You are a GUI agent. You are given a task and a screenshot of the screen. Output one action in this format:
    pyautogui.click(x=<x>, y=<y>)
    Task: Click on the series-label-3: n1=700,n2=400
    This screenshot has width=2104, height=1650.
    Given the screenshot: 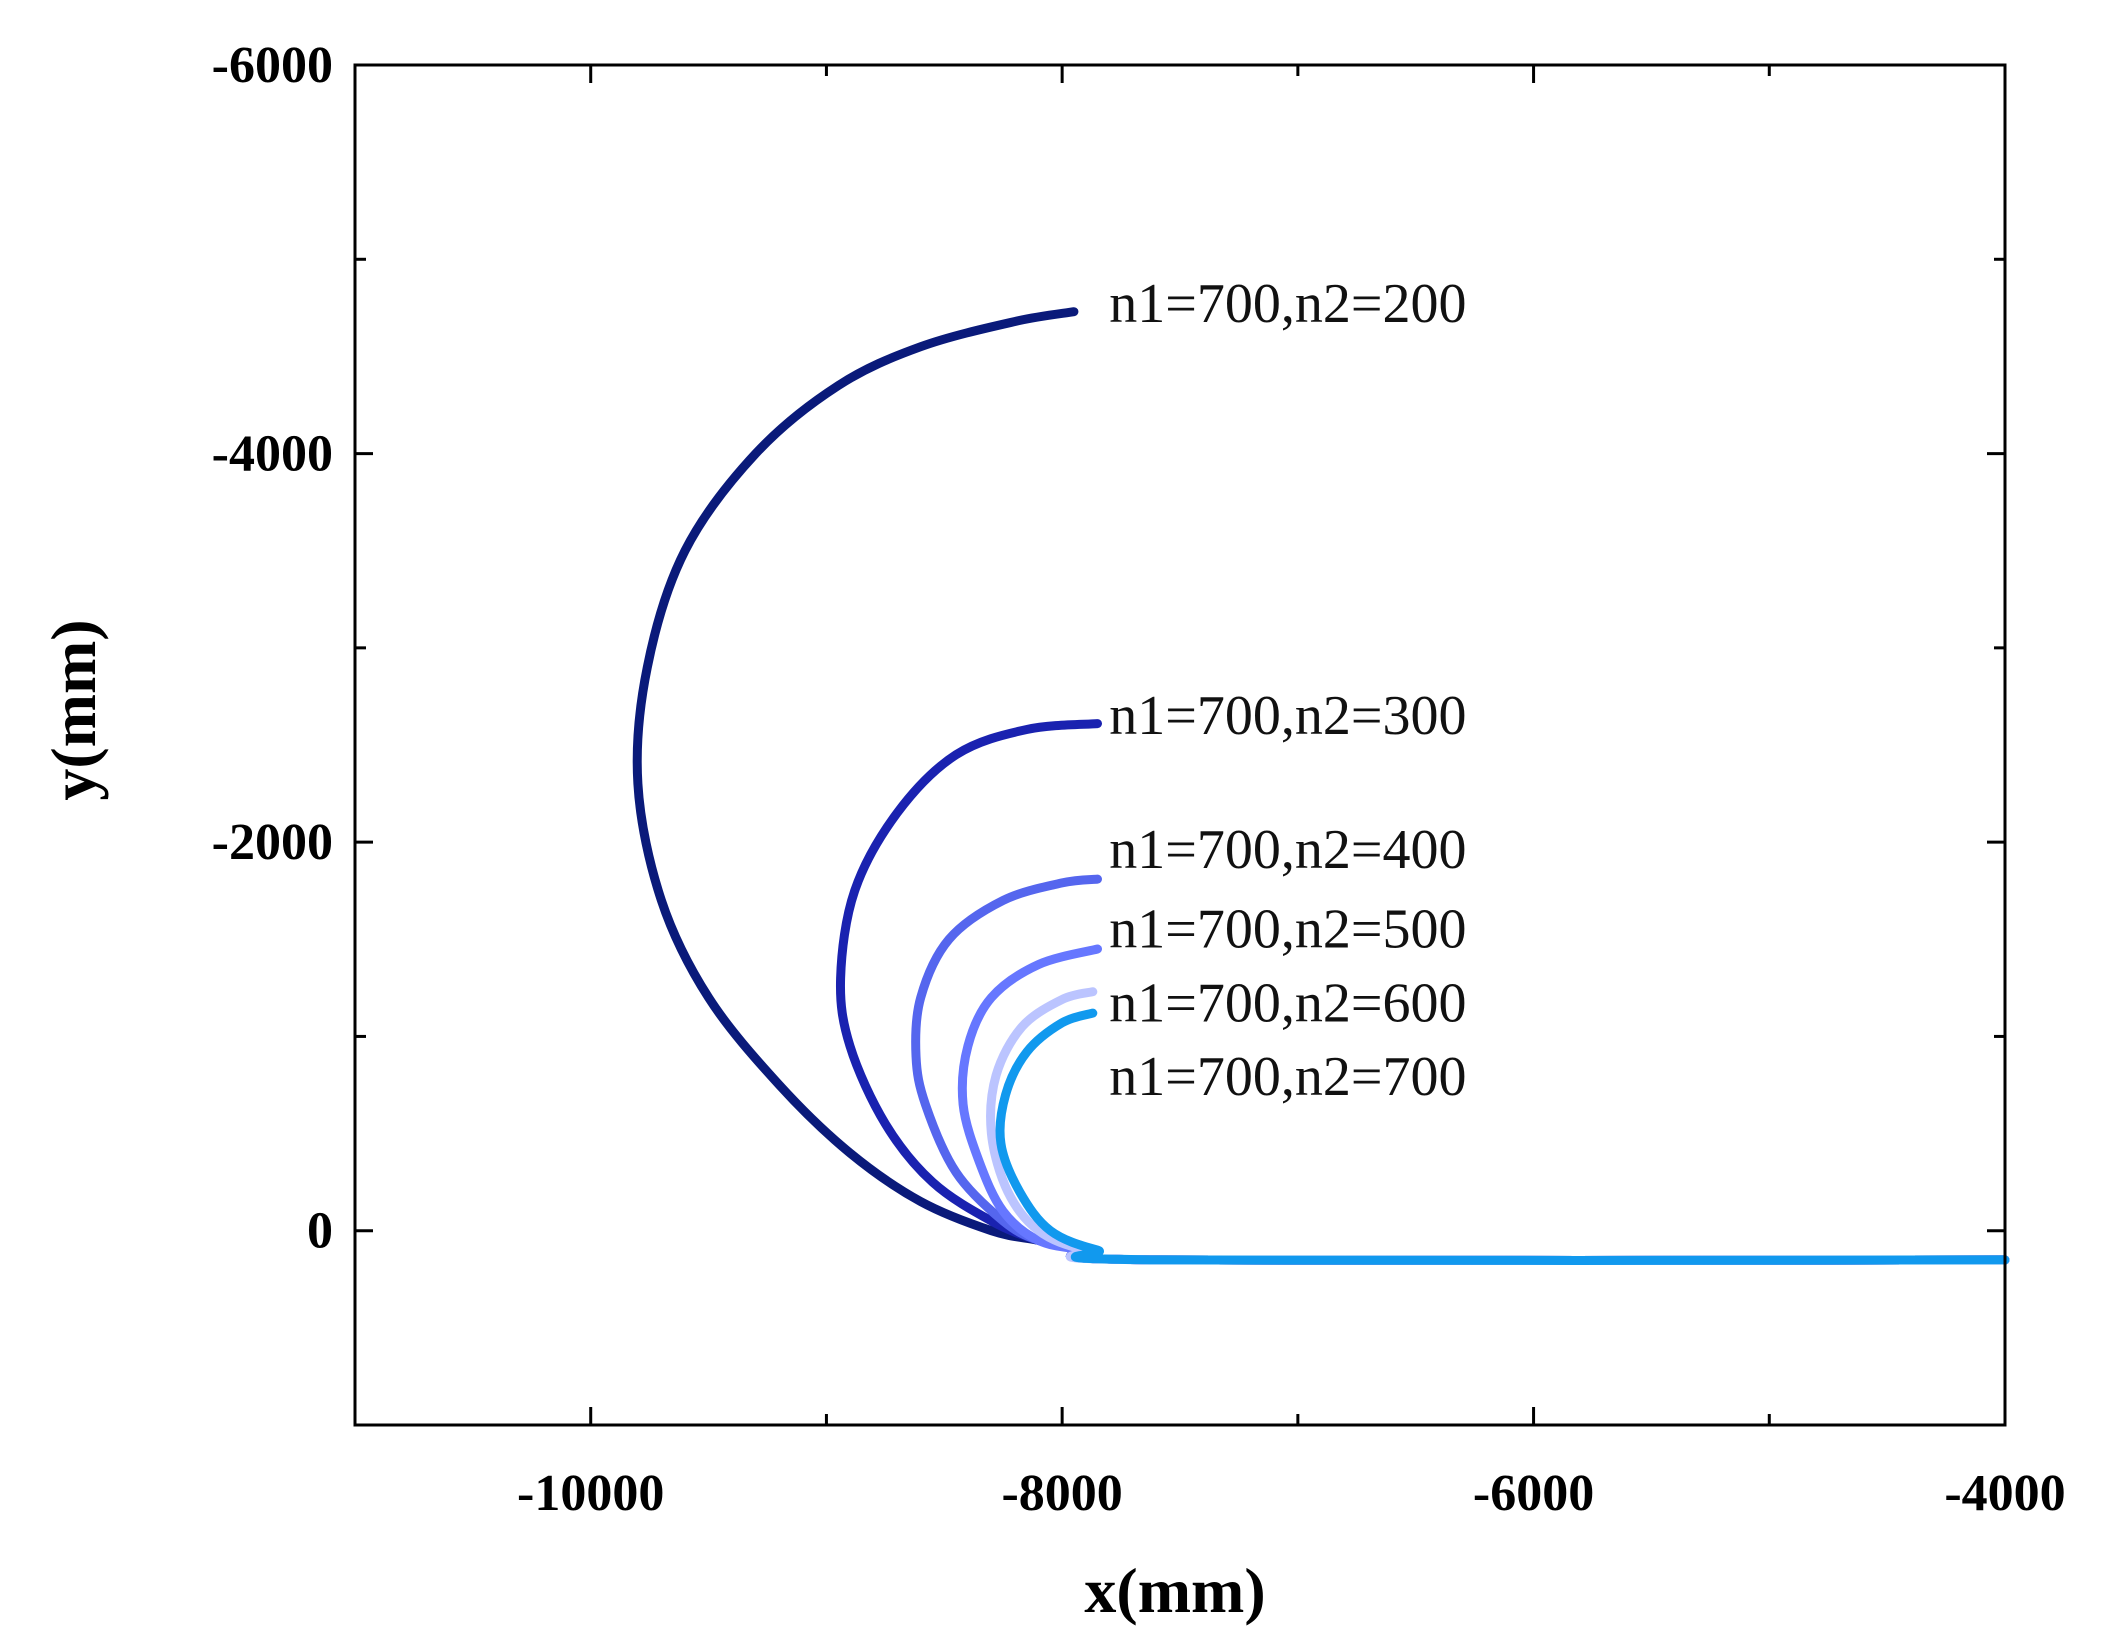 What is the action you would take?
    pyautogui.click(x=1287, y=850)
    